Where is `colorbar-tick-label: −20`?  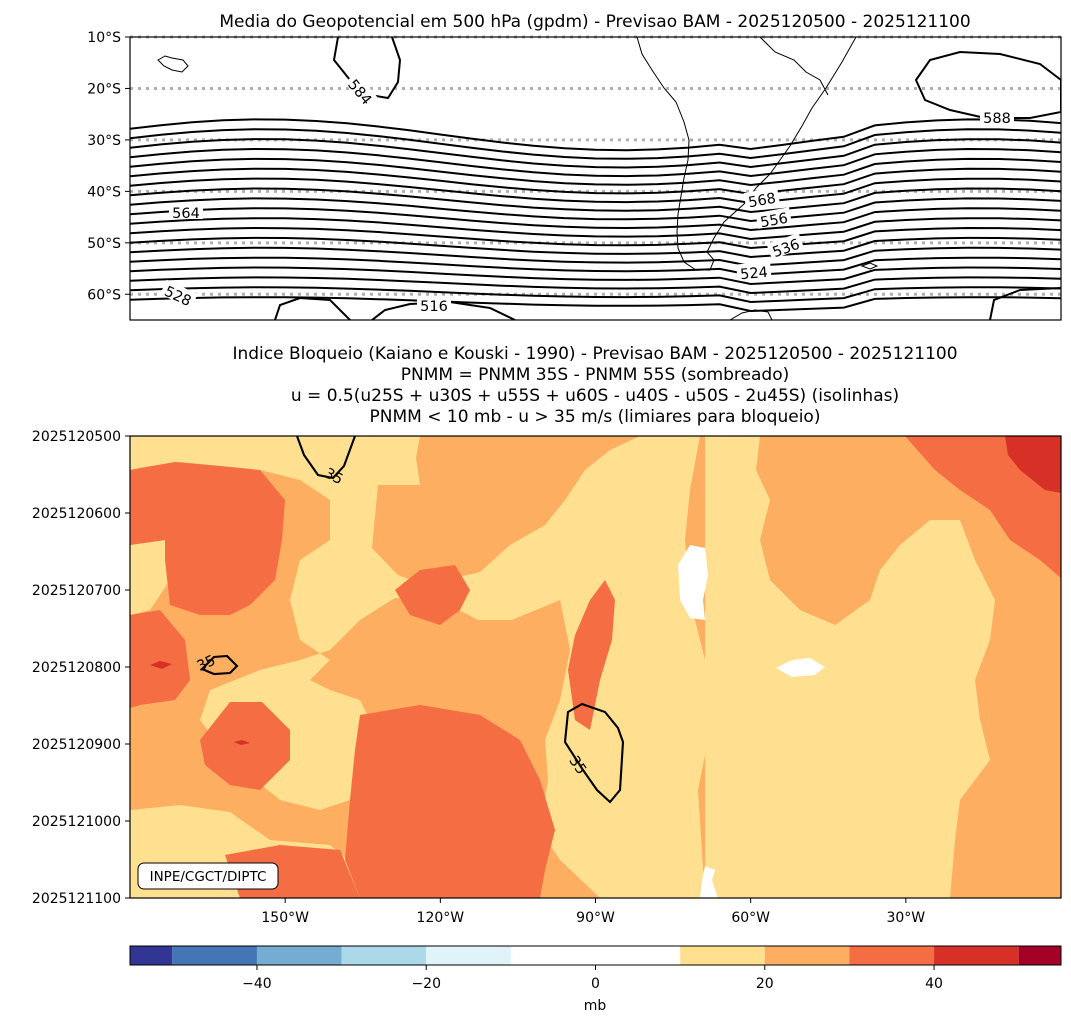 colorbar-tick-label: −20 is located at coordinates (426, 984).